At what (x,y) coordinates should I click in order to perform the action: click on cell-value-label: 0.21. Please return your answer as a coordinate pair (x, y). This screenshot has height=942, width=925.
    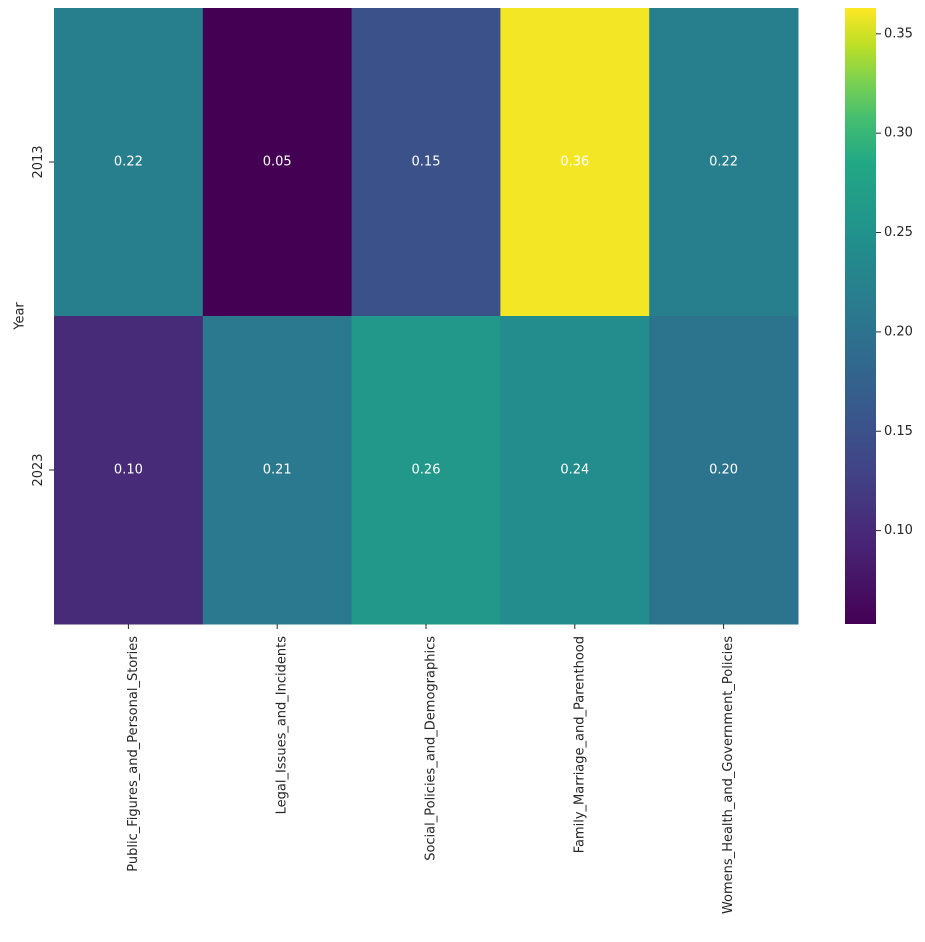
    Looking at the image, I should click on (277, 470).